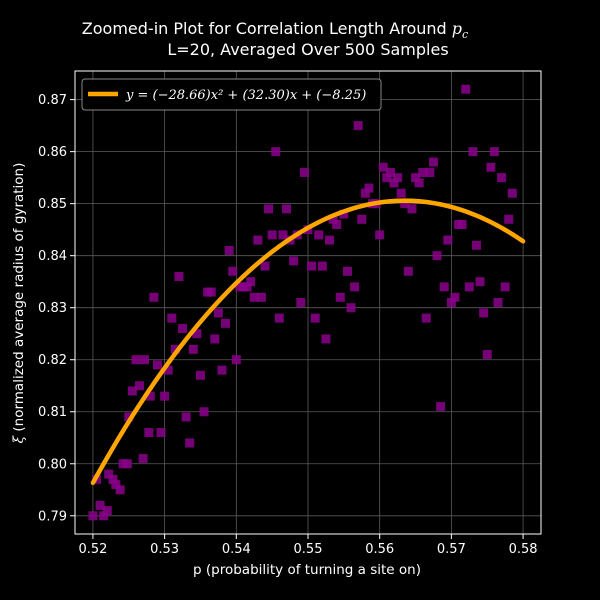  I want to click on x-tick-label: 0.57, so click(451, 549).